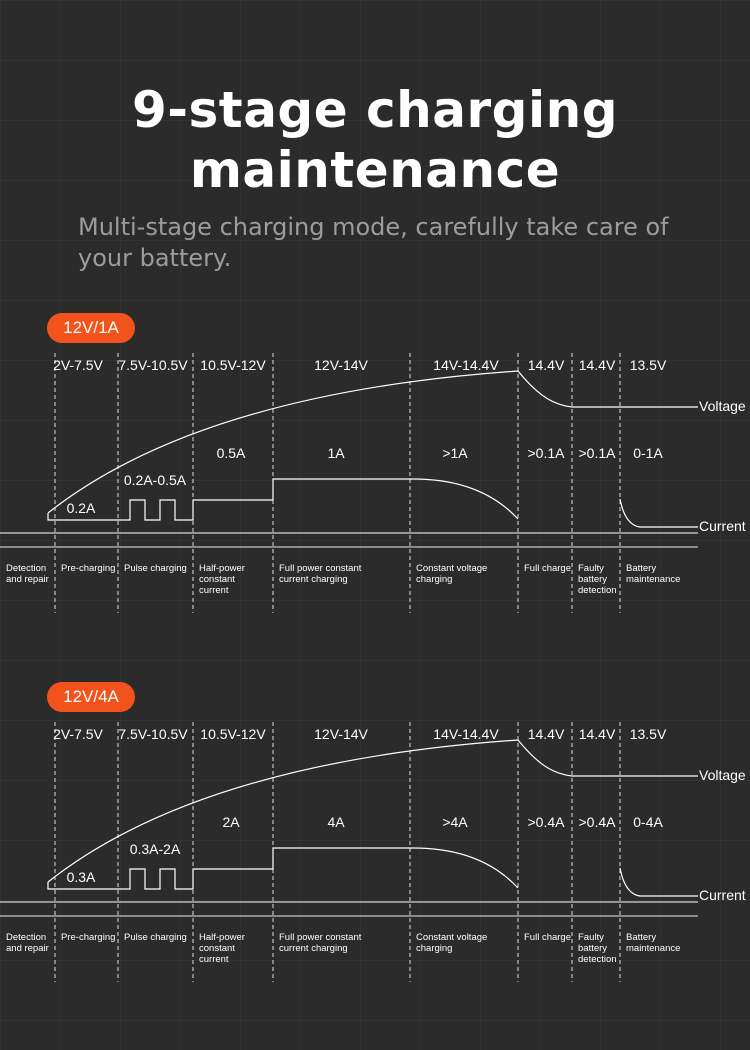  Describe the element at coordinates (81, 508) in the screenshot. I see `current-value-label: 0.2A` at that location.